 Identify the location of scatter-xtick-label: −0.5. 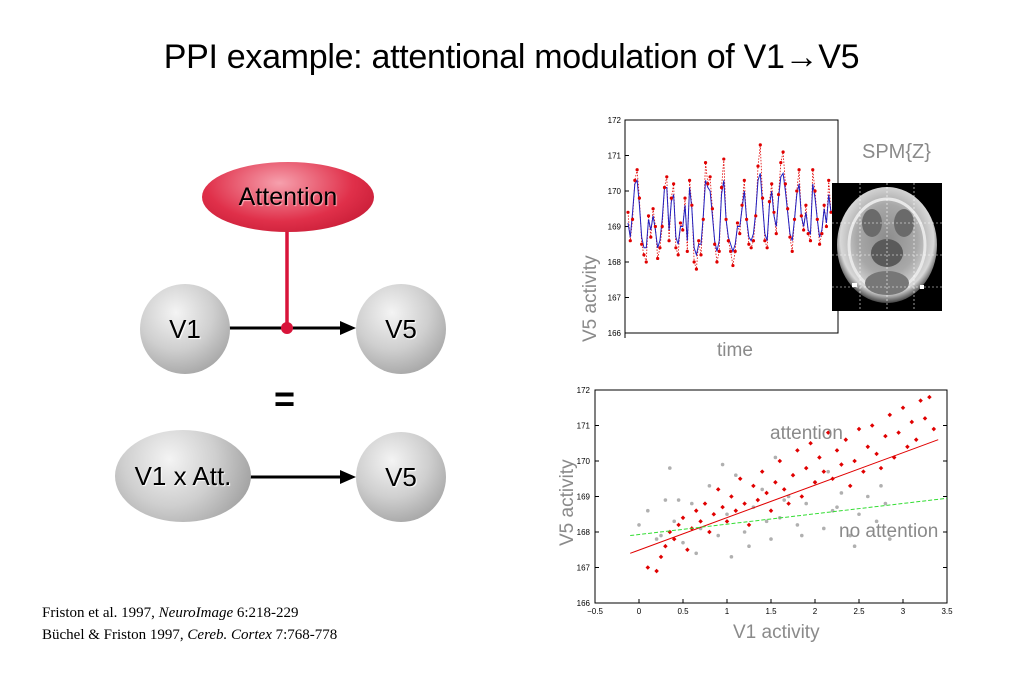
(595, 611).